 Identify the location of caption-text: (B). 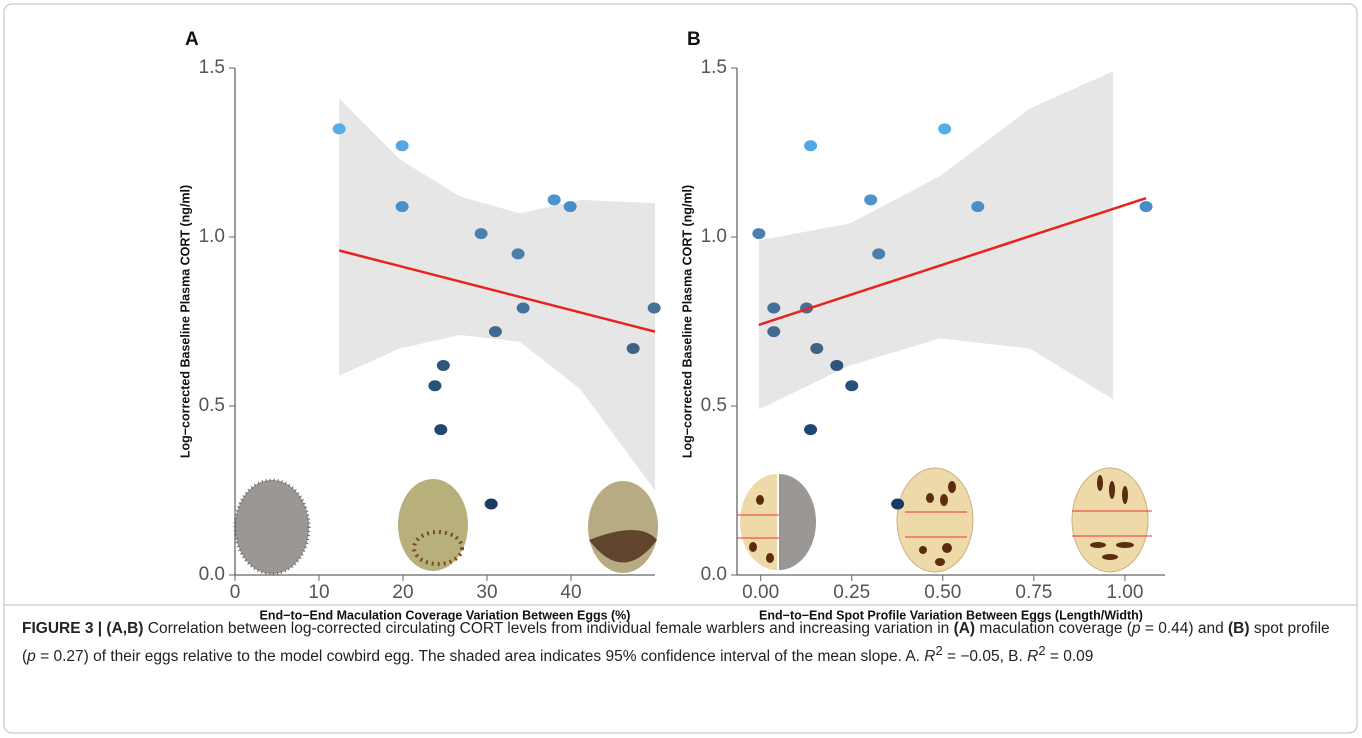
(1239, 628).